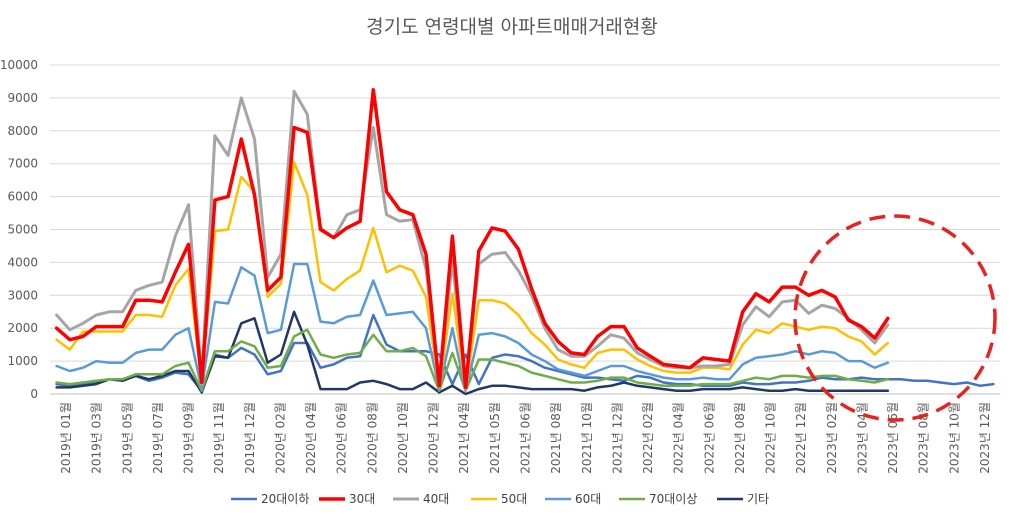 This screenshot has width=1024, height=524. I want to click on x-tick-label: 2021년 08월, so click(556, 438).